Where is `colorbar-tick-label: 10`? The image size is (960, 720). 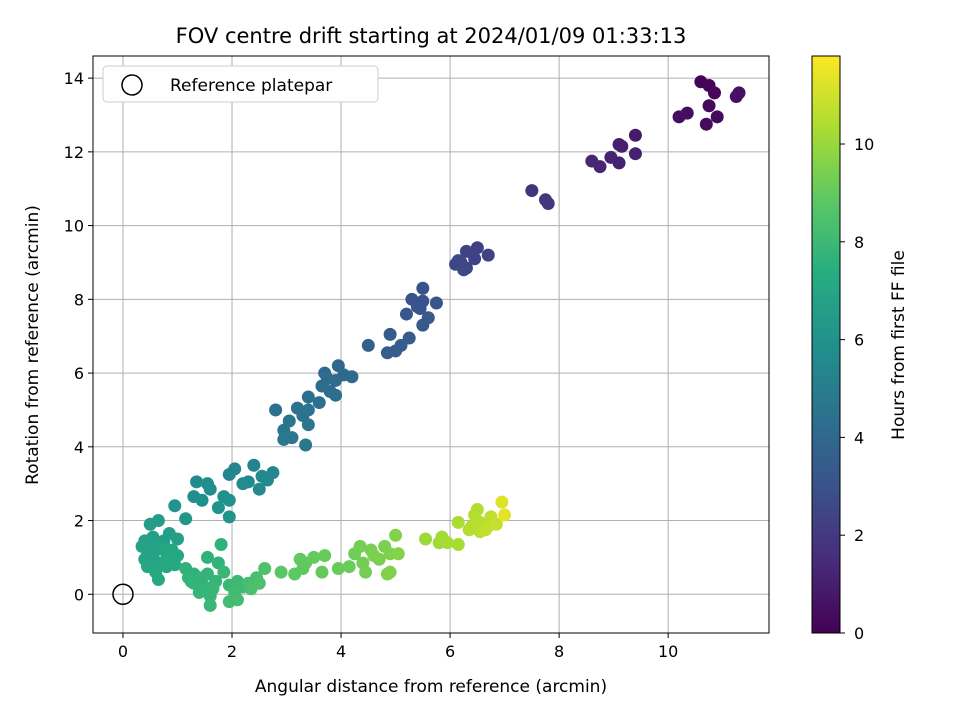
colorbar-tick-label: 10 is located at coordinates (864, 144).